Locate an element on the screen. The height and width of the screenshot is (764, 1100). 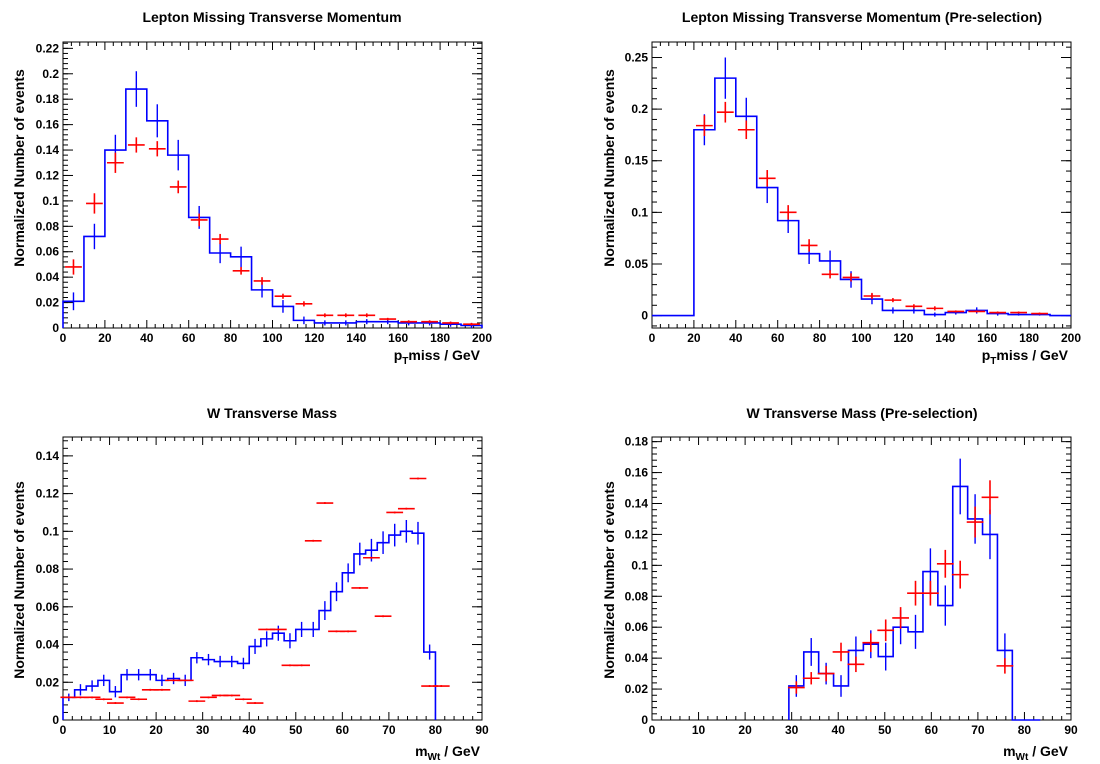
x-axis-label-sub: Wt is located at coordinates (1022, 757).